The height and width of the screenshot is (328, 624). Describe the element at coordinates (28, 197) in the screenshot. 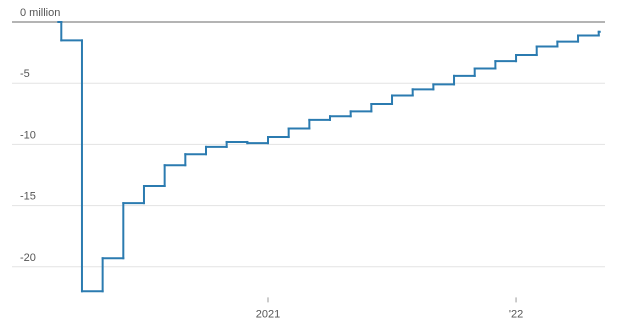

I see `y-tick-label: -15` at that location.